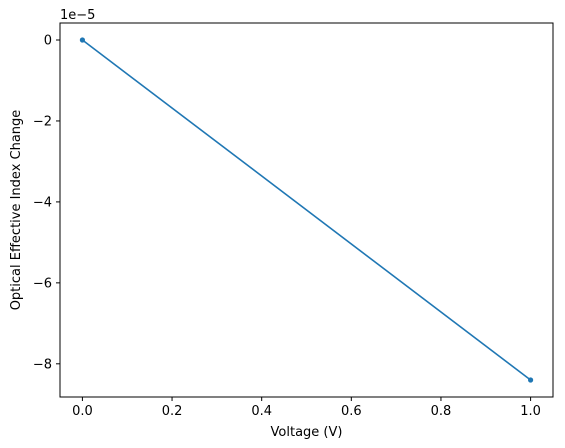 Image resolution: width=565 pixels, height=448 pixels. What do you see at coordinates (307, 432) in the screenshot?
I see `x-axis-label: Voltage (V)` at bounding box center [307, 432].